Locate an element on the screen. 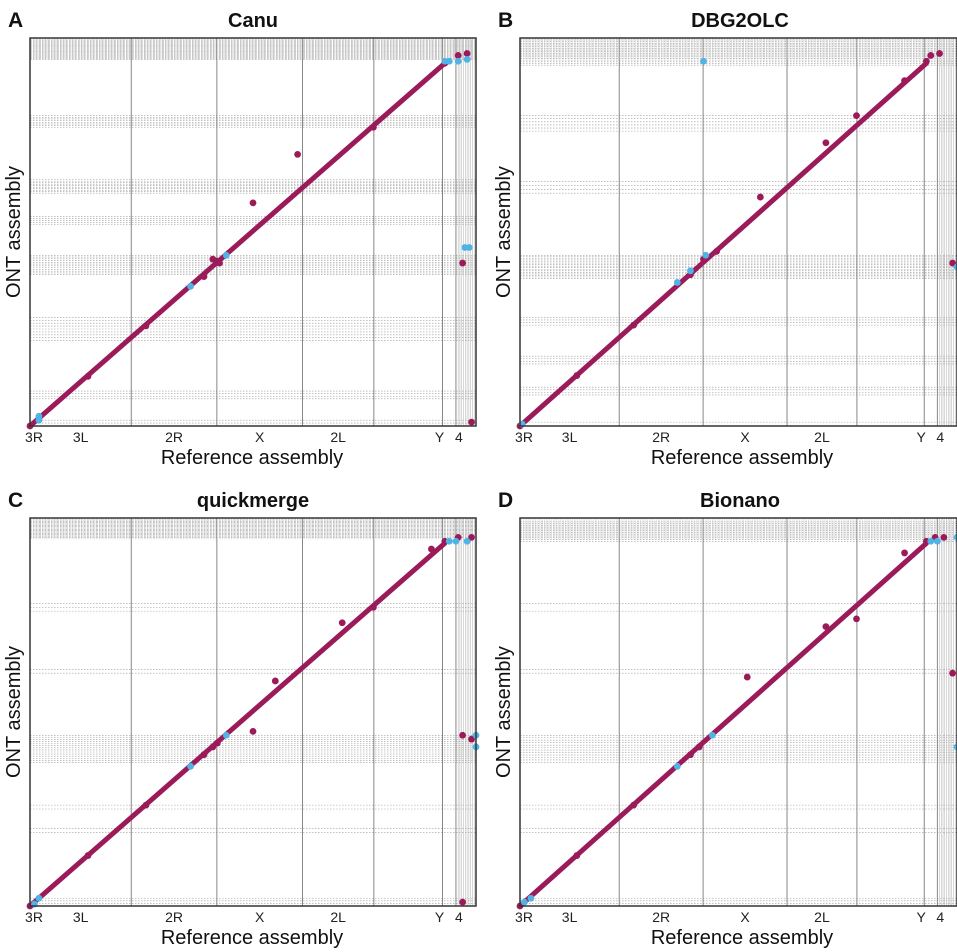  panel-letter: B is located at coordinates (505, 20).